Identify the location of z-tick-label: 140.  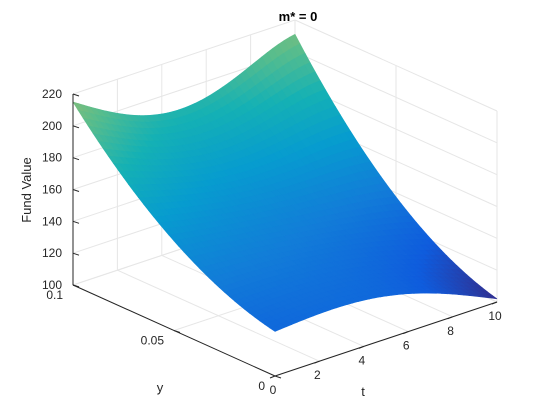
(52, 221).